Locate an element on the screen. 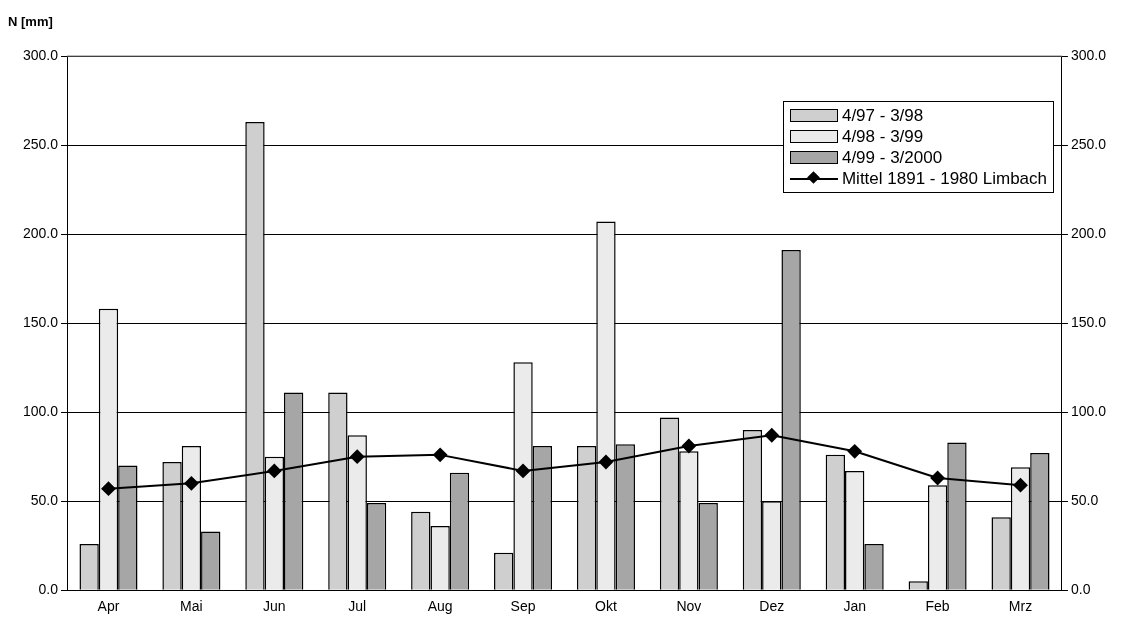  x-tick-label: Jul is located at coordinates (357, 606).